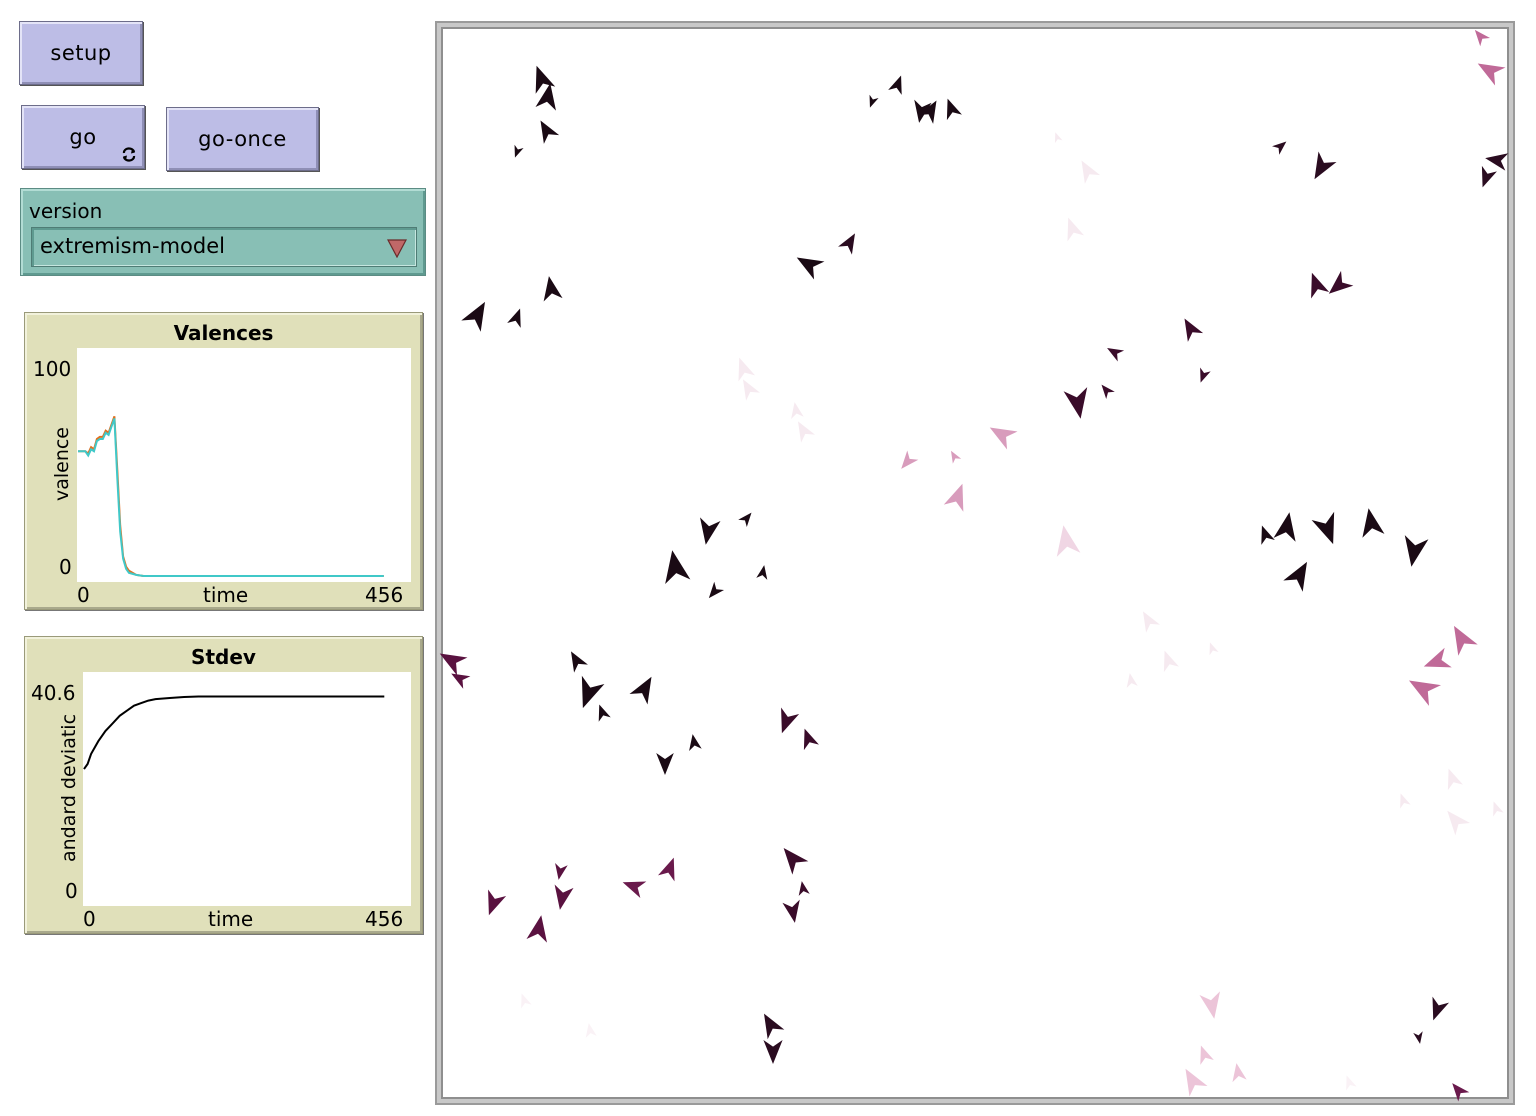 The image size is (1536, 1116). What do you see at coordinates (129, 154) in the screenshot?
I see `forever-loop-icon` at bounding box center [129, 154].